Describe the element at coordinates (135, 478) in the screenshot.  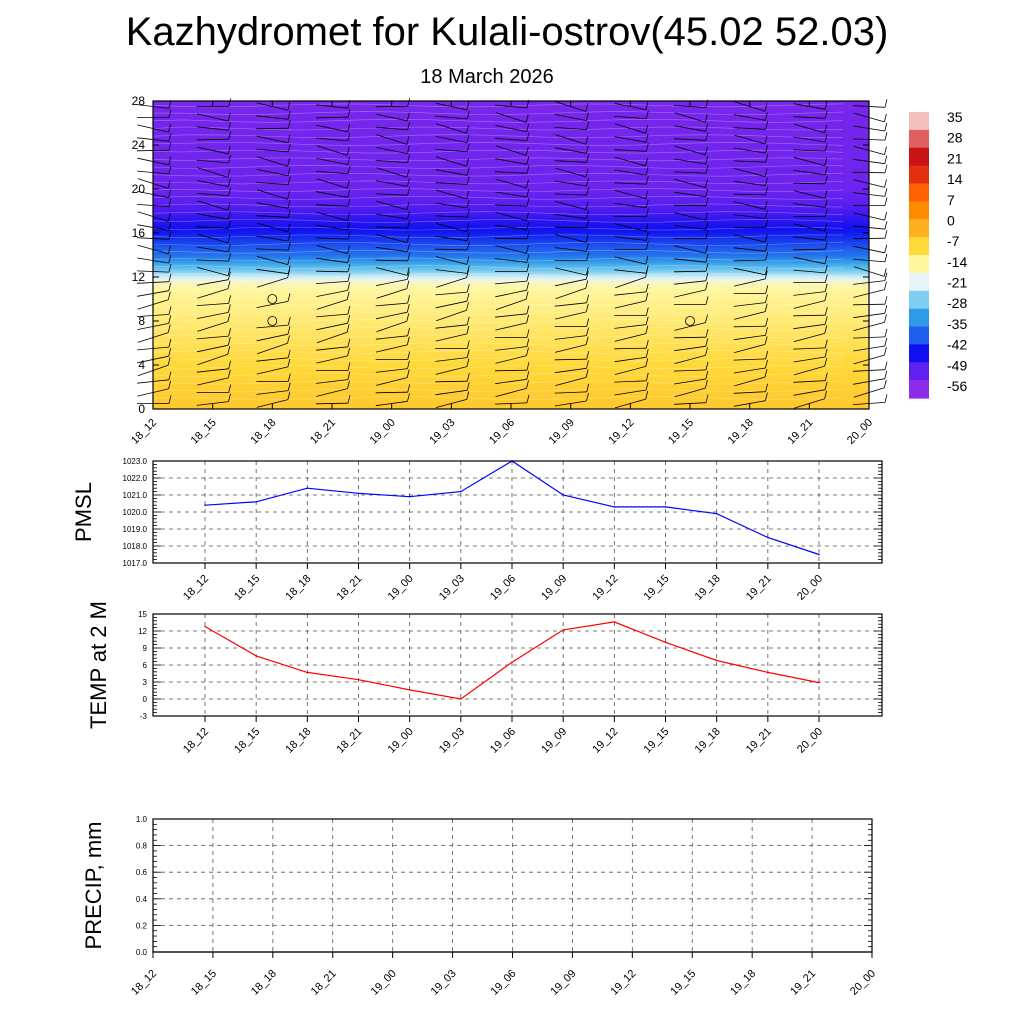
I see `y-tick-label: 1022.0` at that location.